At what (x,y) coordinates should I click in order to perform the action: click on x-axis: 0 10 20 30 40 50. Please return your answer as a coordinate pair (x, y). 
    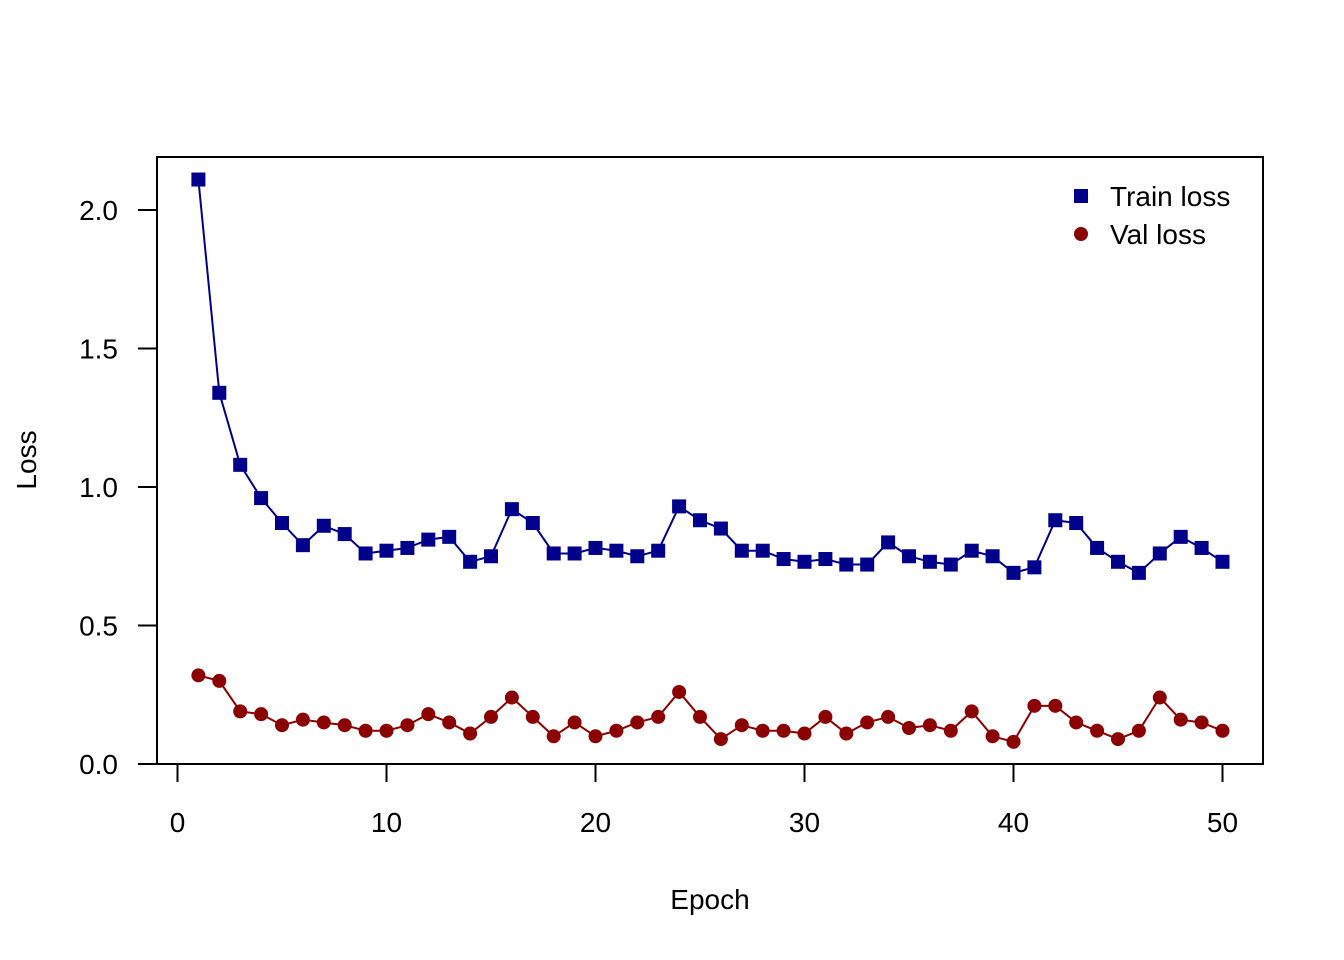
    Looking at the image, I should click on (704, 800).